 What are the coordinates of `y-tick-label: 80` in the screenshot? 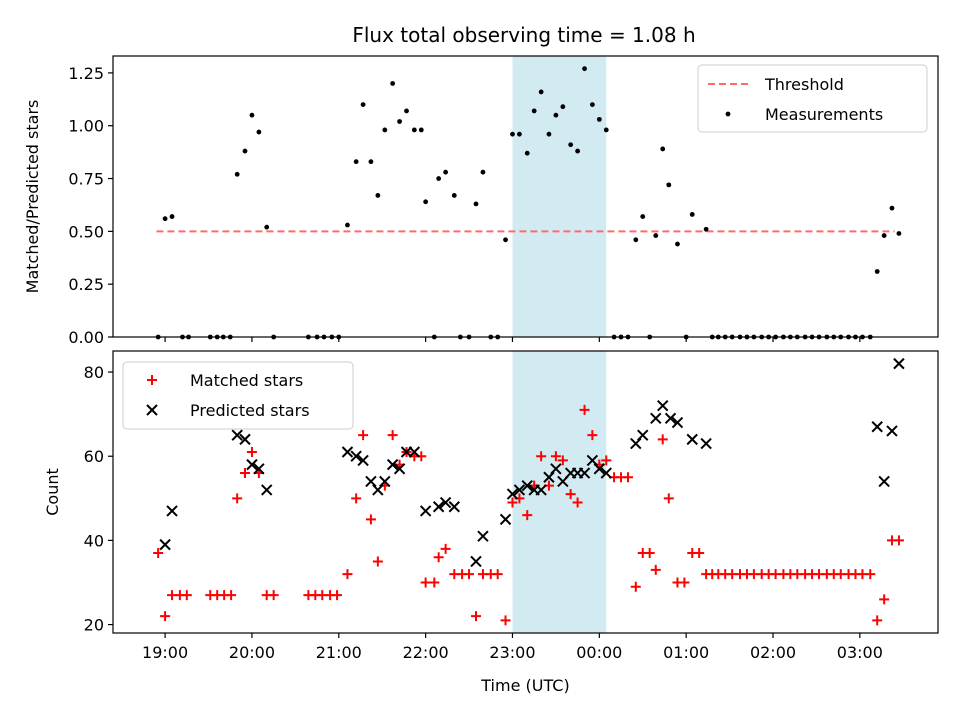 It's located at (94, 372).